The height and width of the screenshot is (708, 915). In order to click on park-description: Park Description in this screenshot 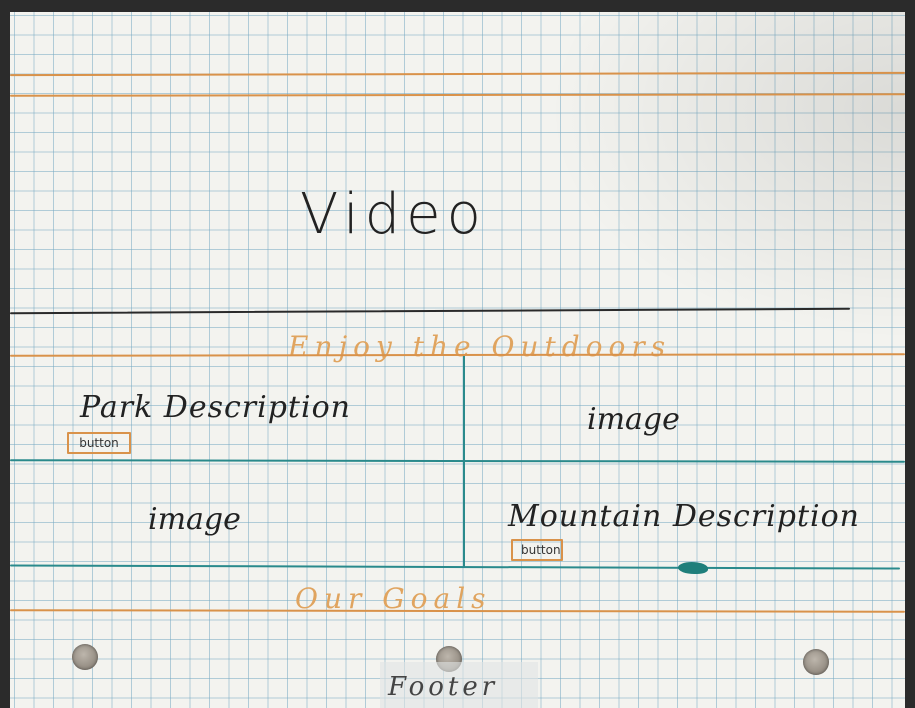, I will do `click(215, 407)`.